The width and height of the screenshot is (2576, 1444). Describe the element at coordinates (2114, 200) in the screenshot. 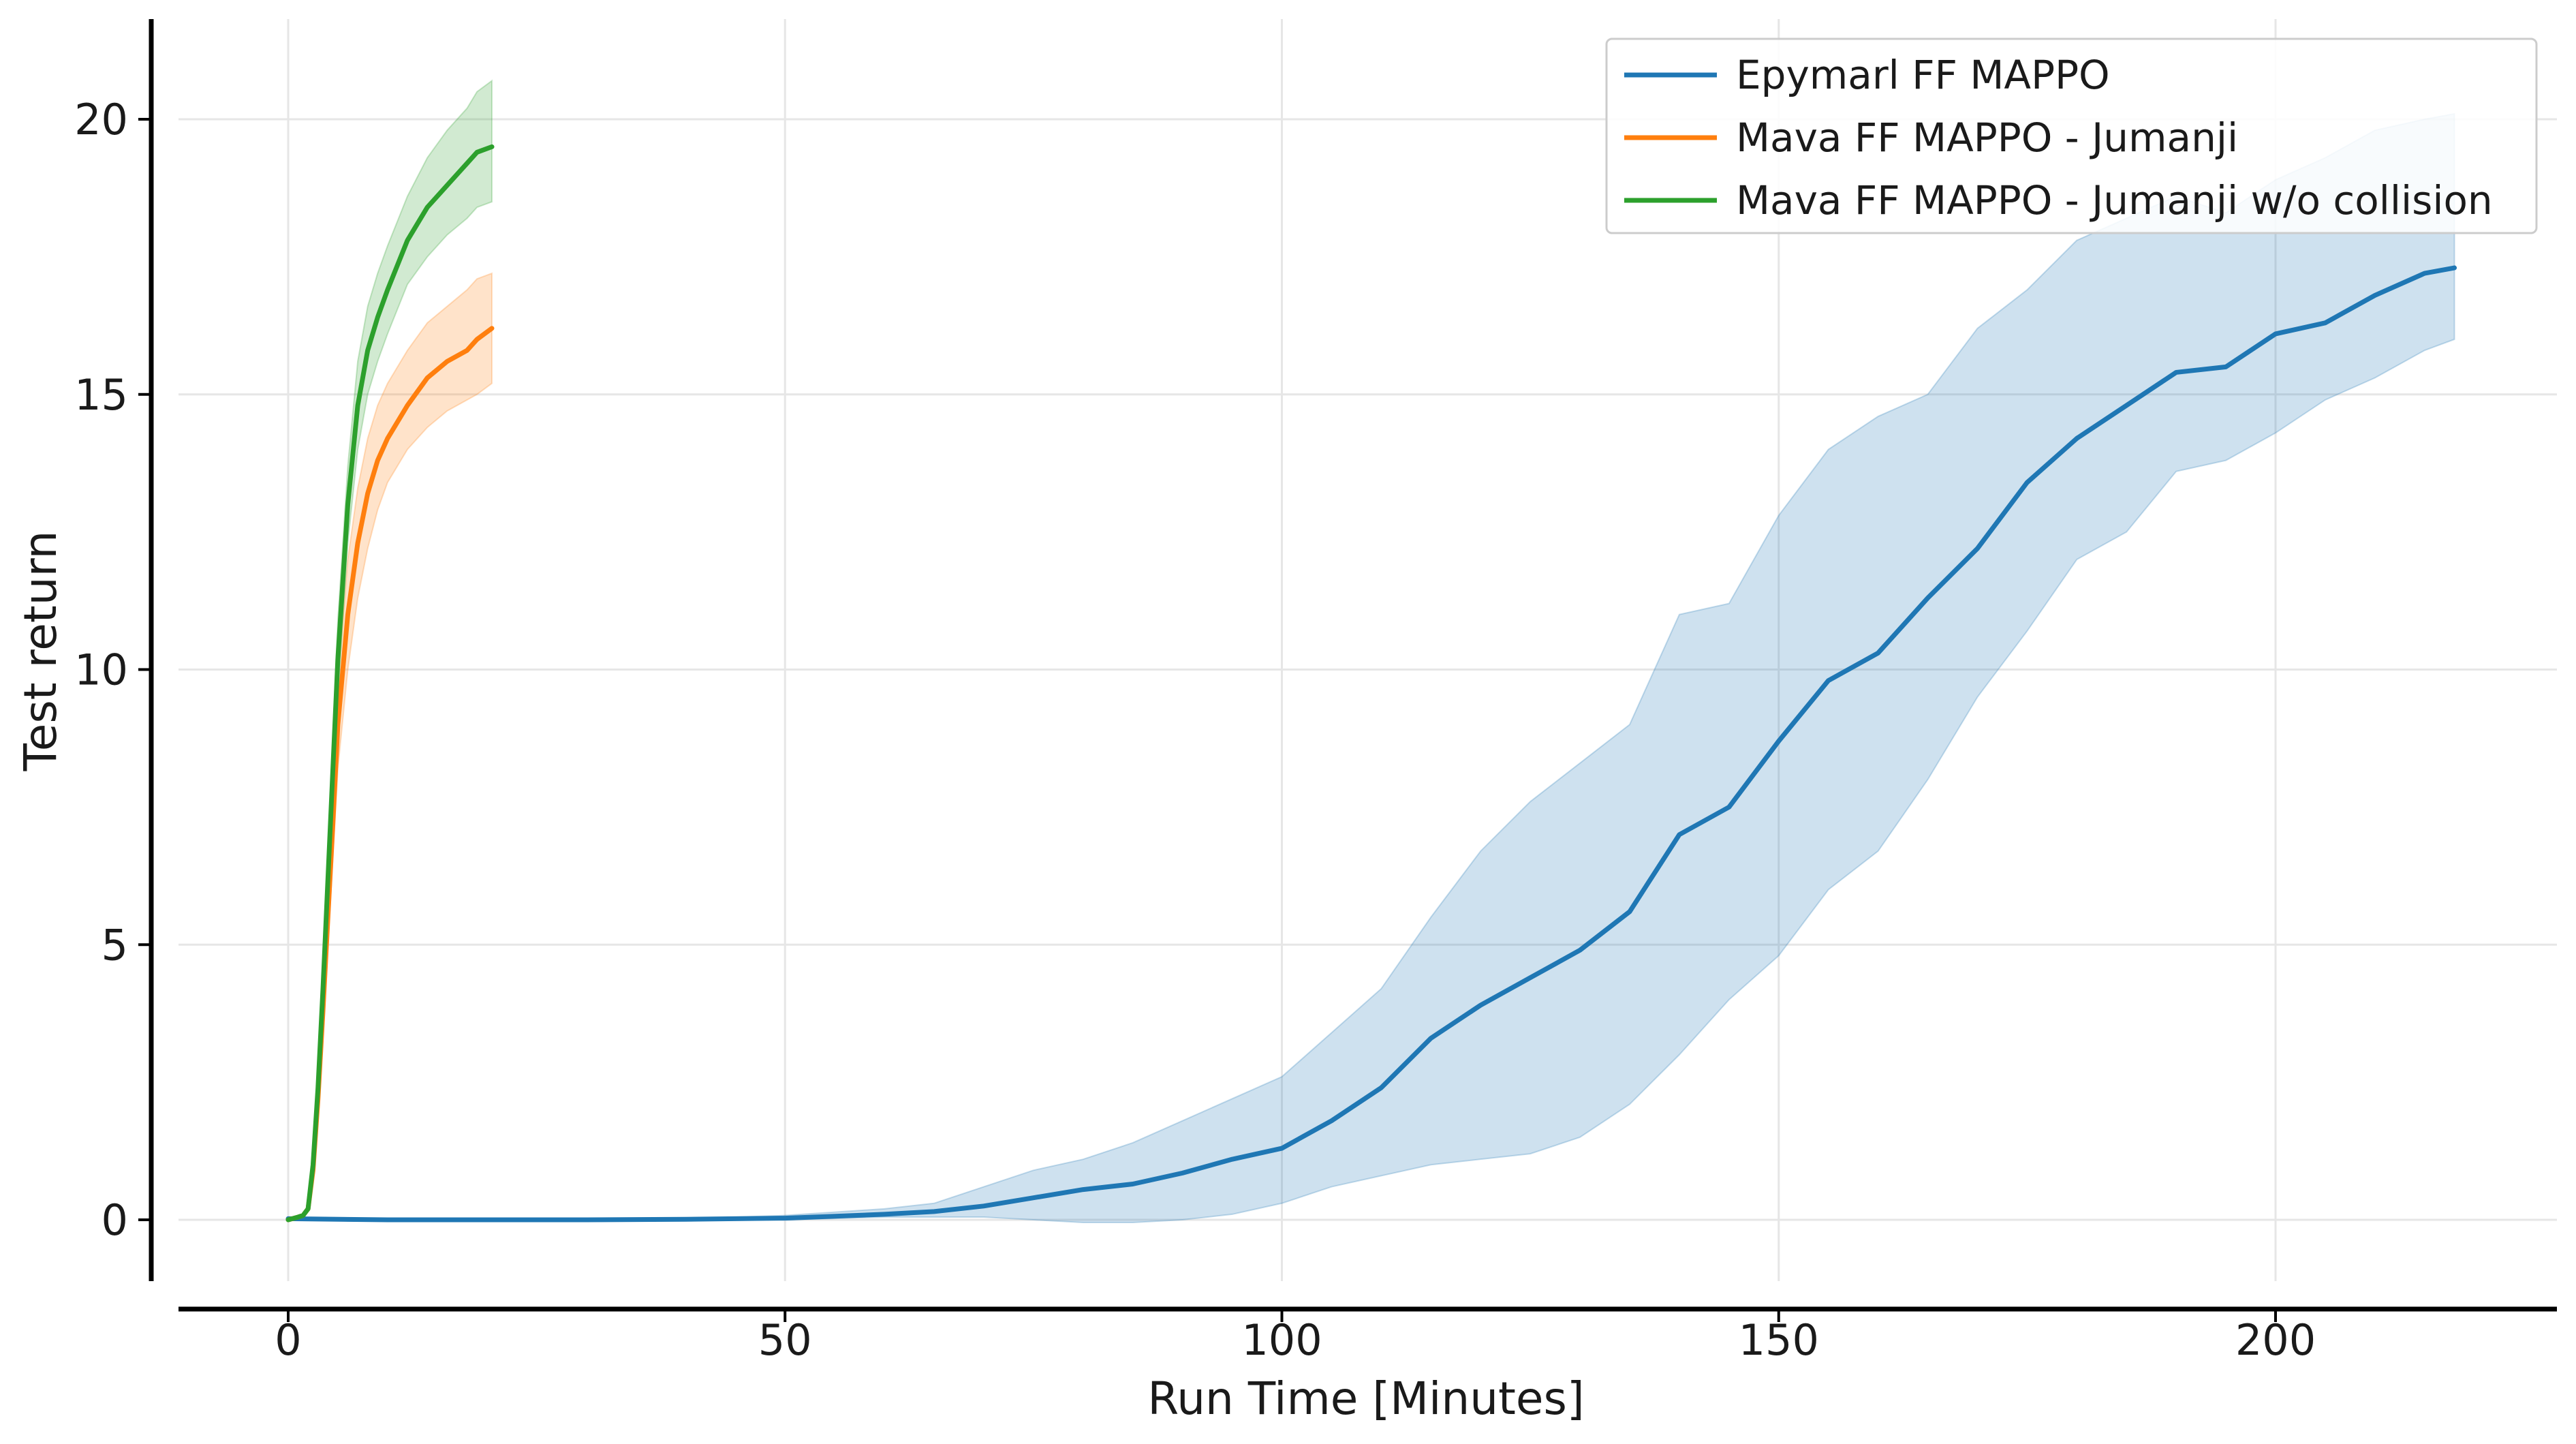

I see `legend-label-2: Mava FF MAPPO - Jumanji w/o collision` at that location.